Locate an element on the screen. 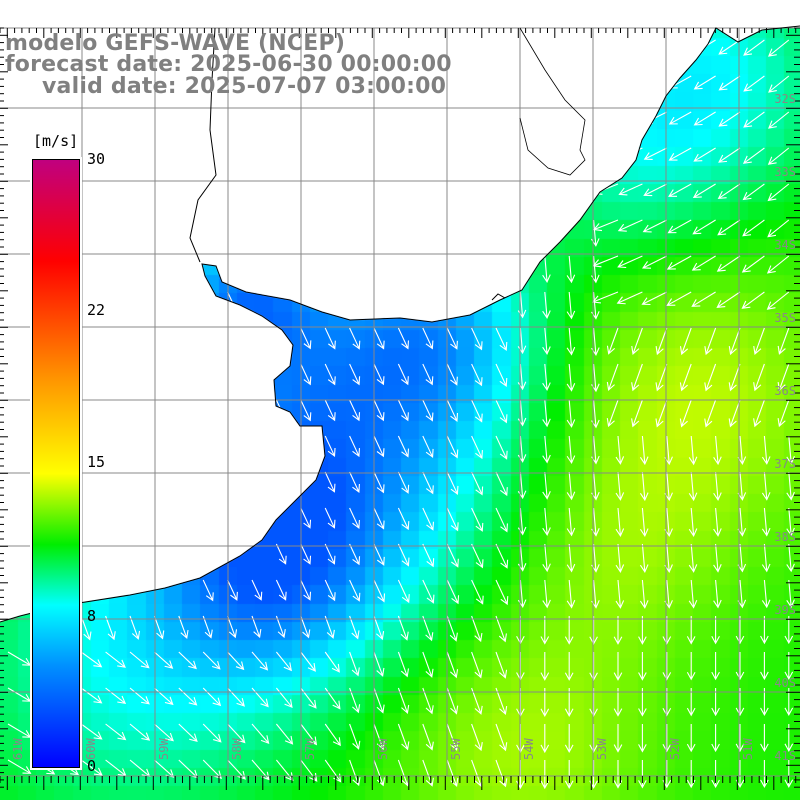  longitude-label: 54W is located at coordinates (529, 749).